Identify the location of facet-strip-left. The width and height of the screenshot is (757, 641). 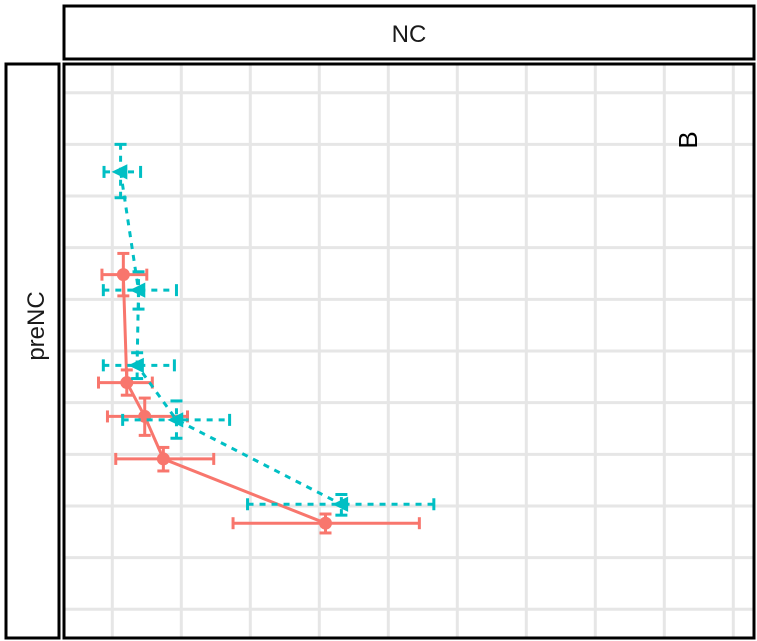
(32, 351).